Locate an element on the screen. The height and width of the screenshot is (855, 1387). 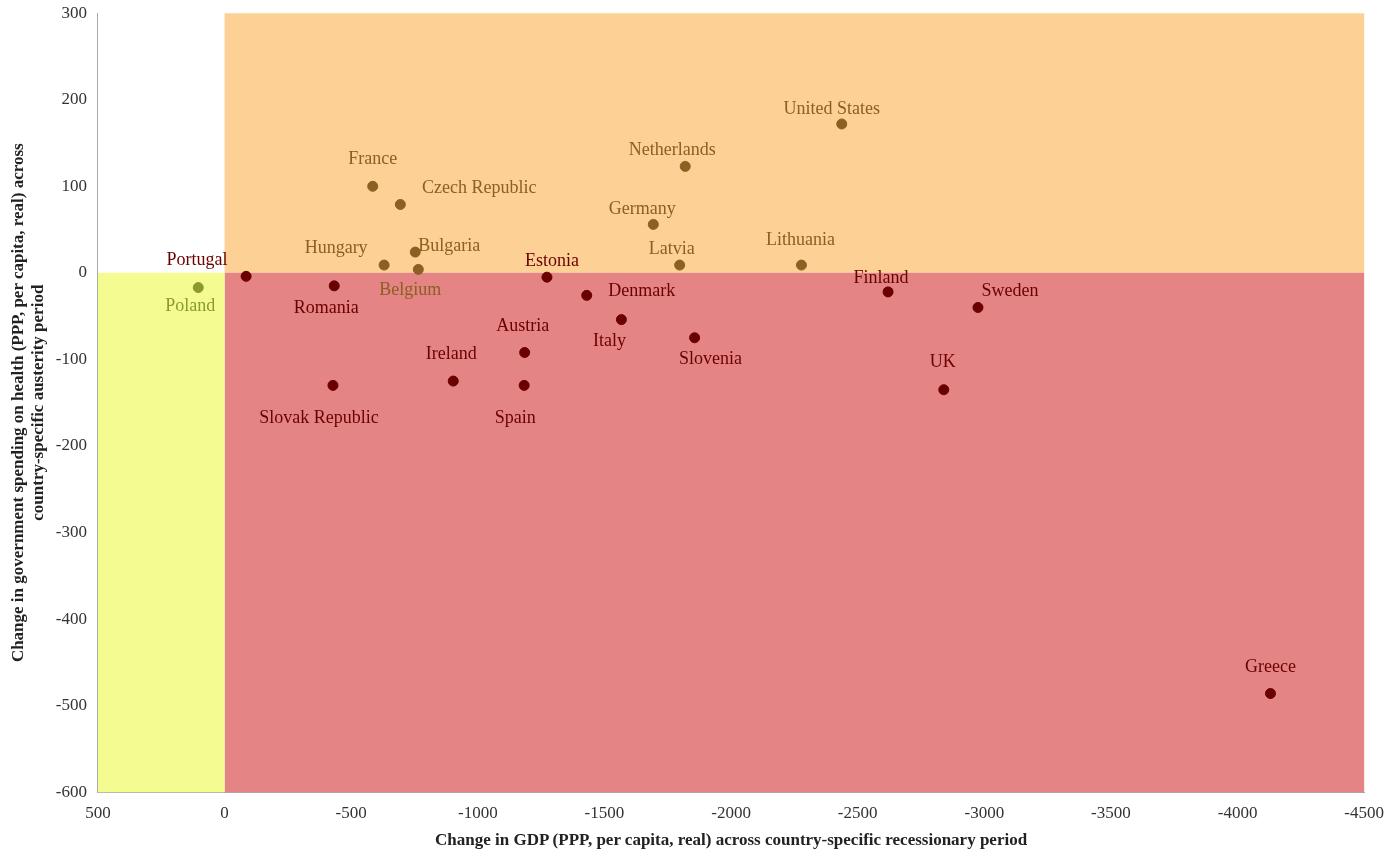
x-tick-label: -4000 is located at coordinates (1237, 812).